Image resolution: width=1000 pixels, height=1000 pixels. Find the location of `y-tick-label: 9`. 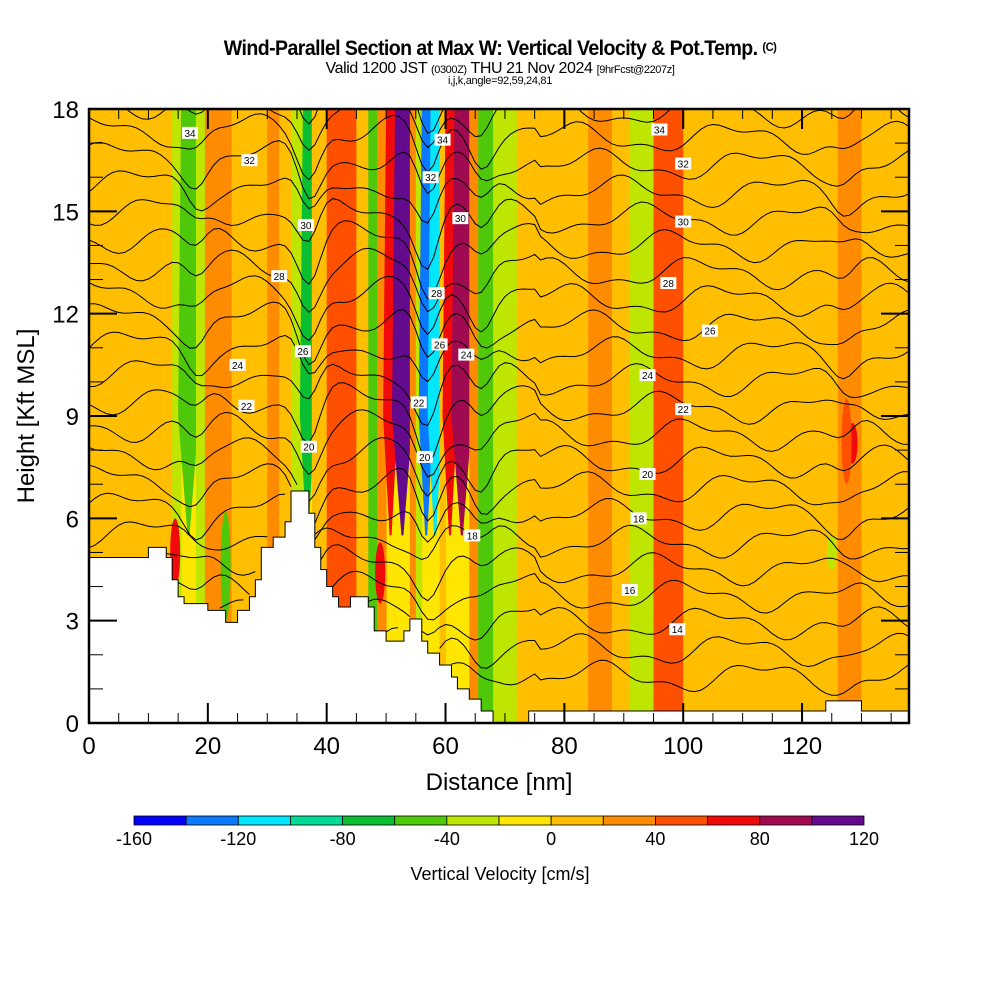

y-tick-label: 9 is located at coordinates (72, 417).